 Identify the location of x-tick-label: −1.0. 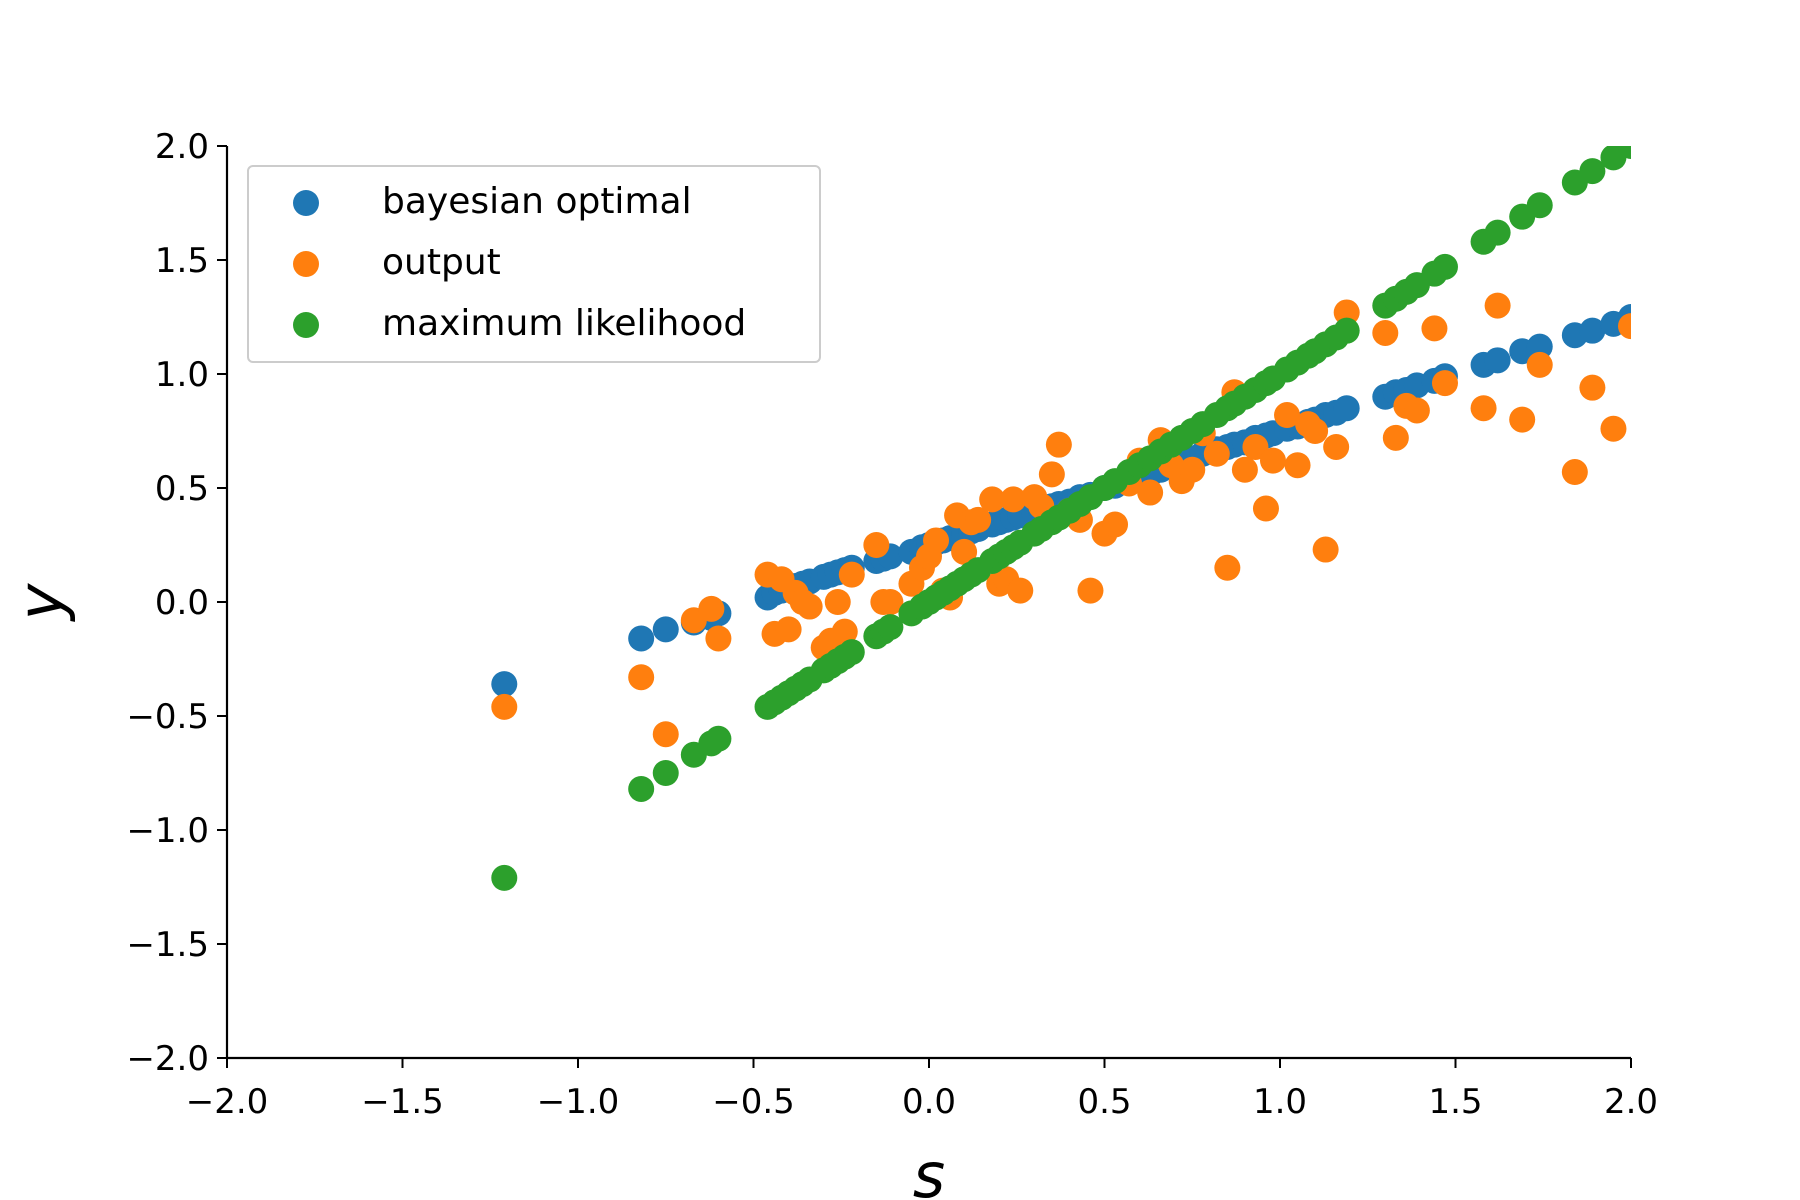
(578, 1102).